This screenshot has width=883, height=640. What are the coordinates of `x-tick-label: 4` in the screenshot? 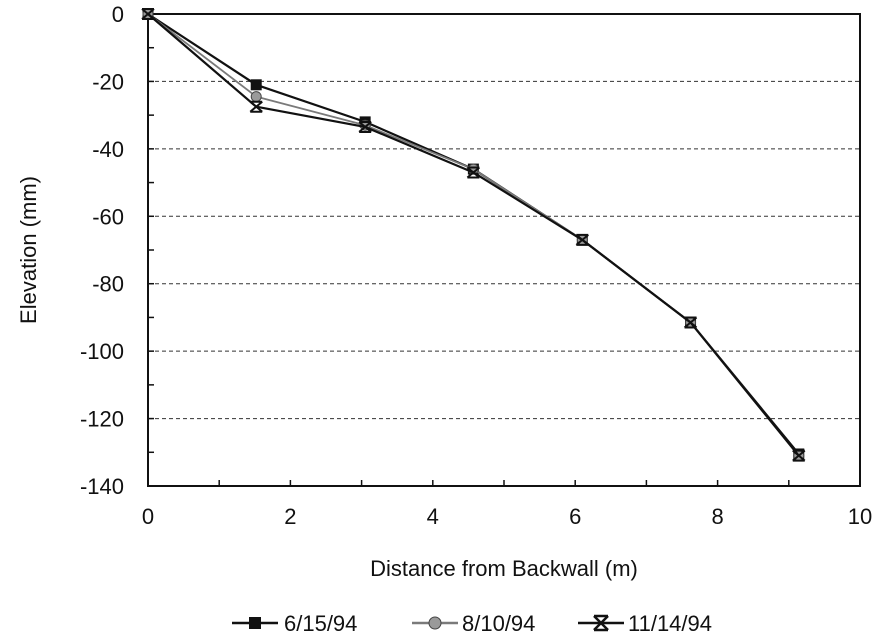 It's located at (433, 516).